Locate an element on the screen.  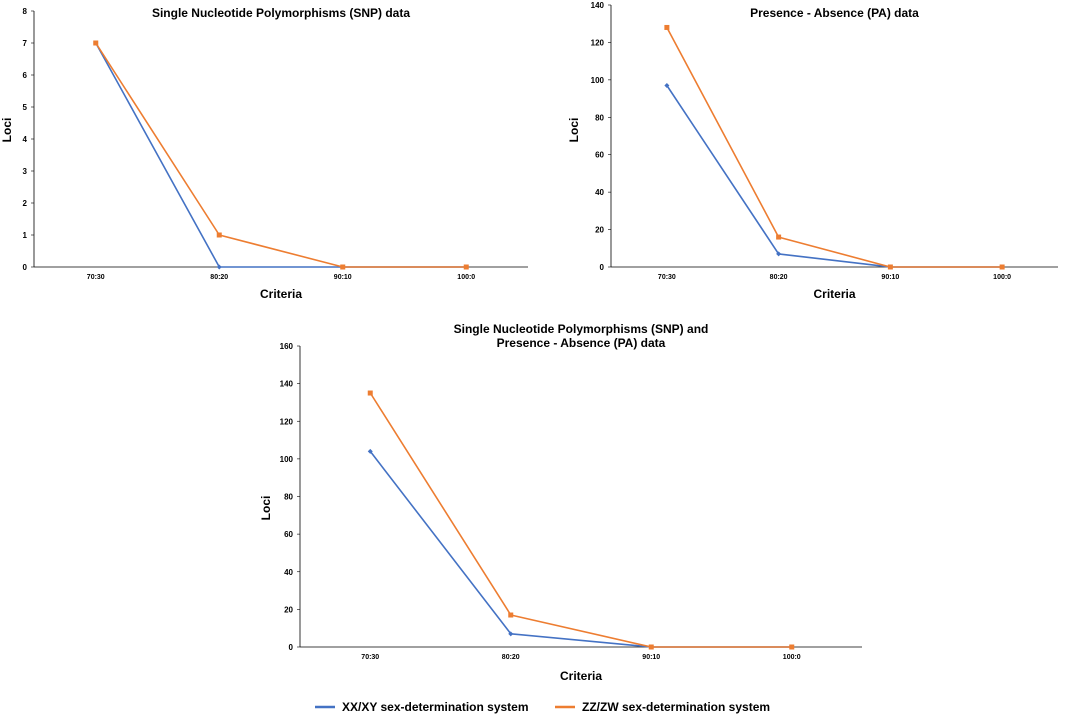
y-tick-label: 8 is located at coordinates (25, 11).